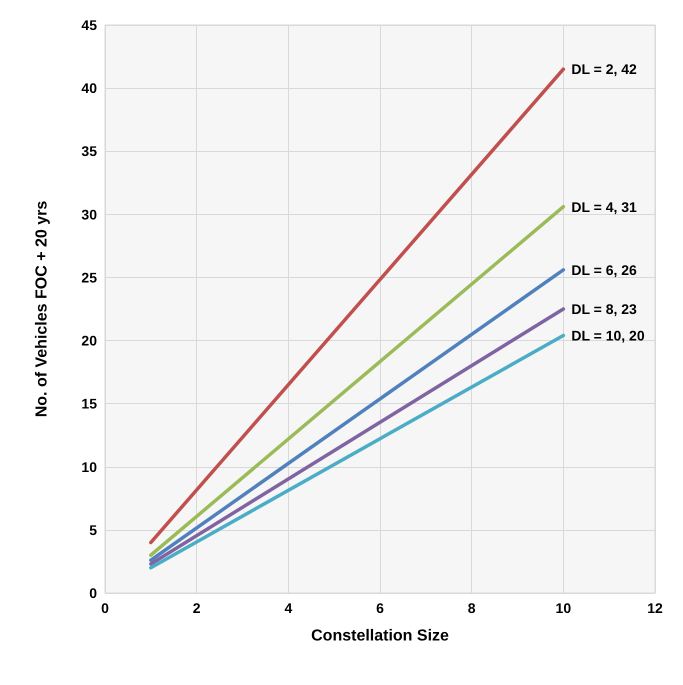  Describe the element at coordinates (564, 608) in the screenshot. I see `x-tick-label: 10` at that location.